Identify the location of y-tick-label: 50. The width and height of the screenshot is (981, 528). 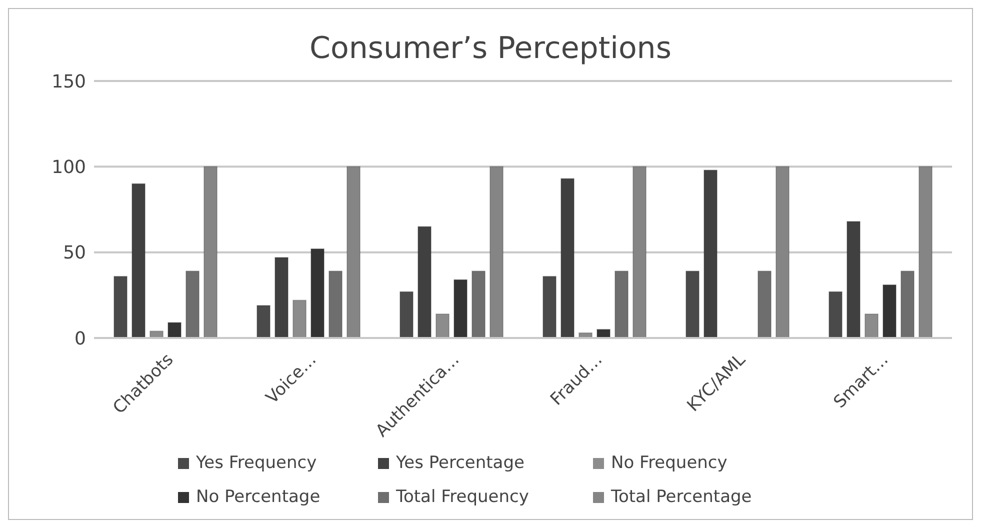
(74, 253).